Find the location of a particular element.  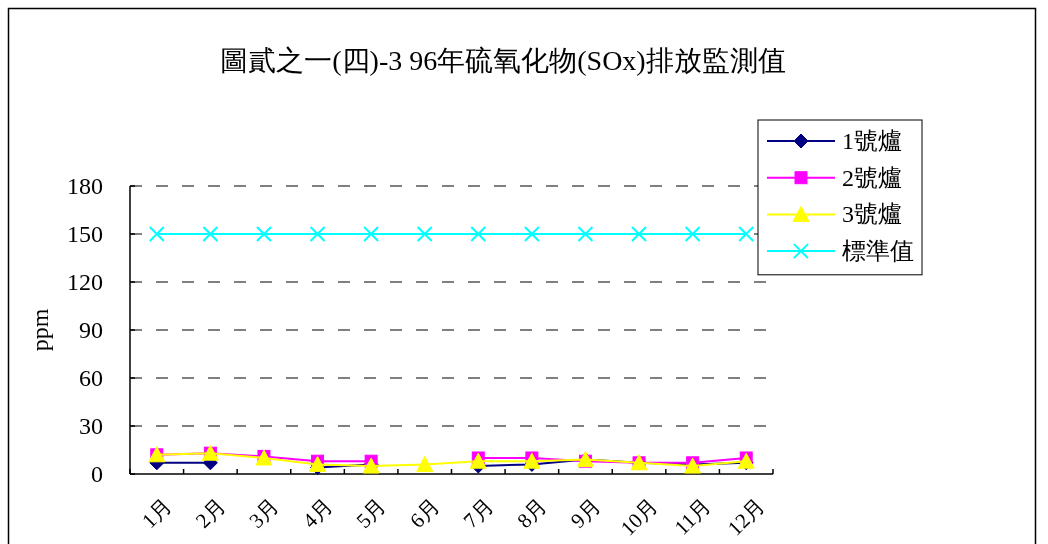

legend-label: 1號爐 is located at coordinates (872, 141).